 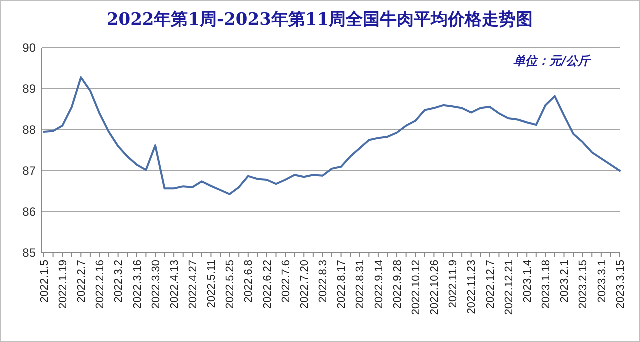 I want to click on x-tick-label: 2022.1.19, so click(x=63, y=284).